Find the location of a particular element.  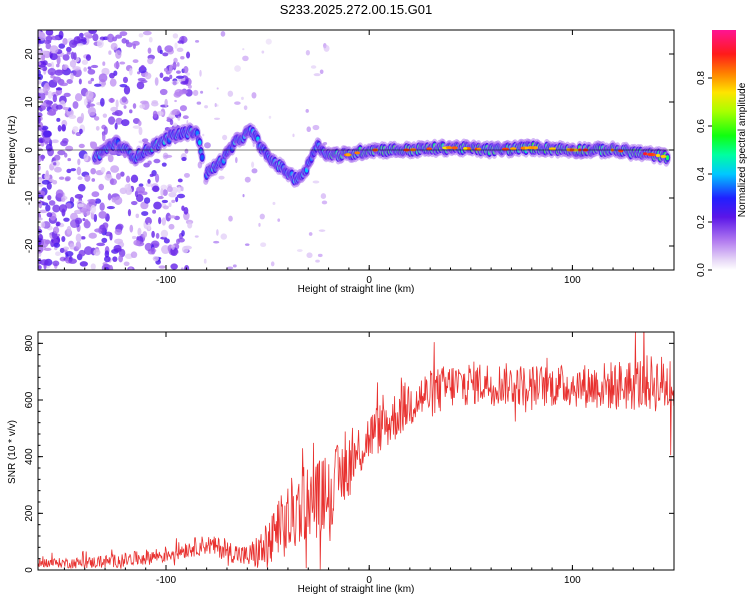

spectrogram-ytick-label: -10 is located at coordinates (29, 197).